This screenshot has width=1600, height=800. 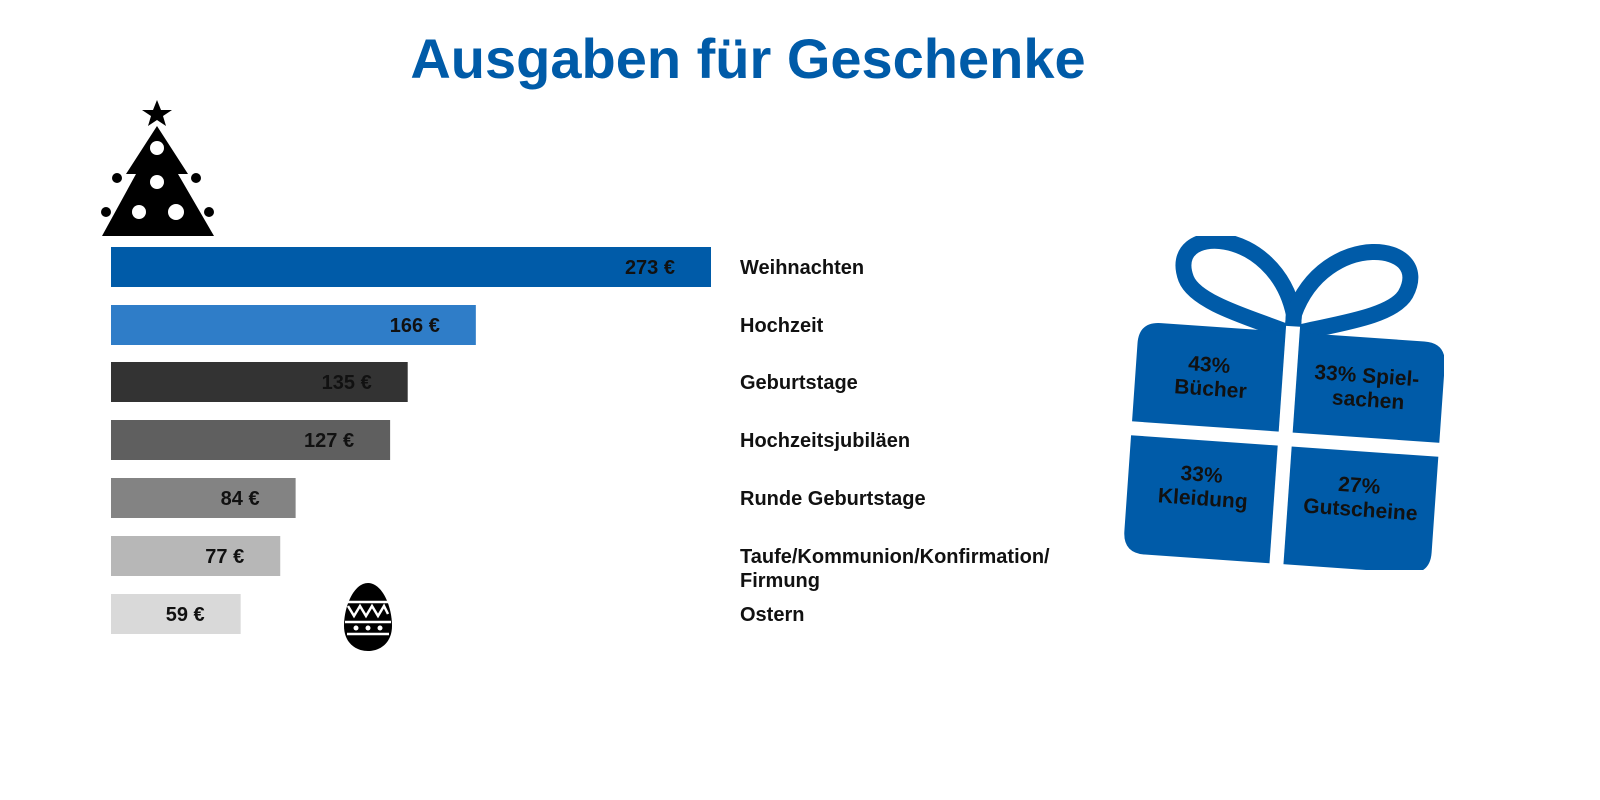 I want to click on page-title: Ausgaben für Geschenke, so click(x=748, y=58).